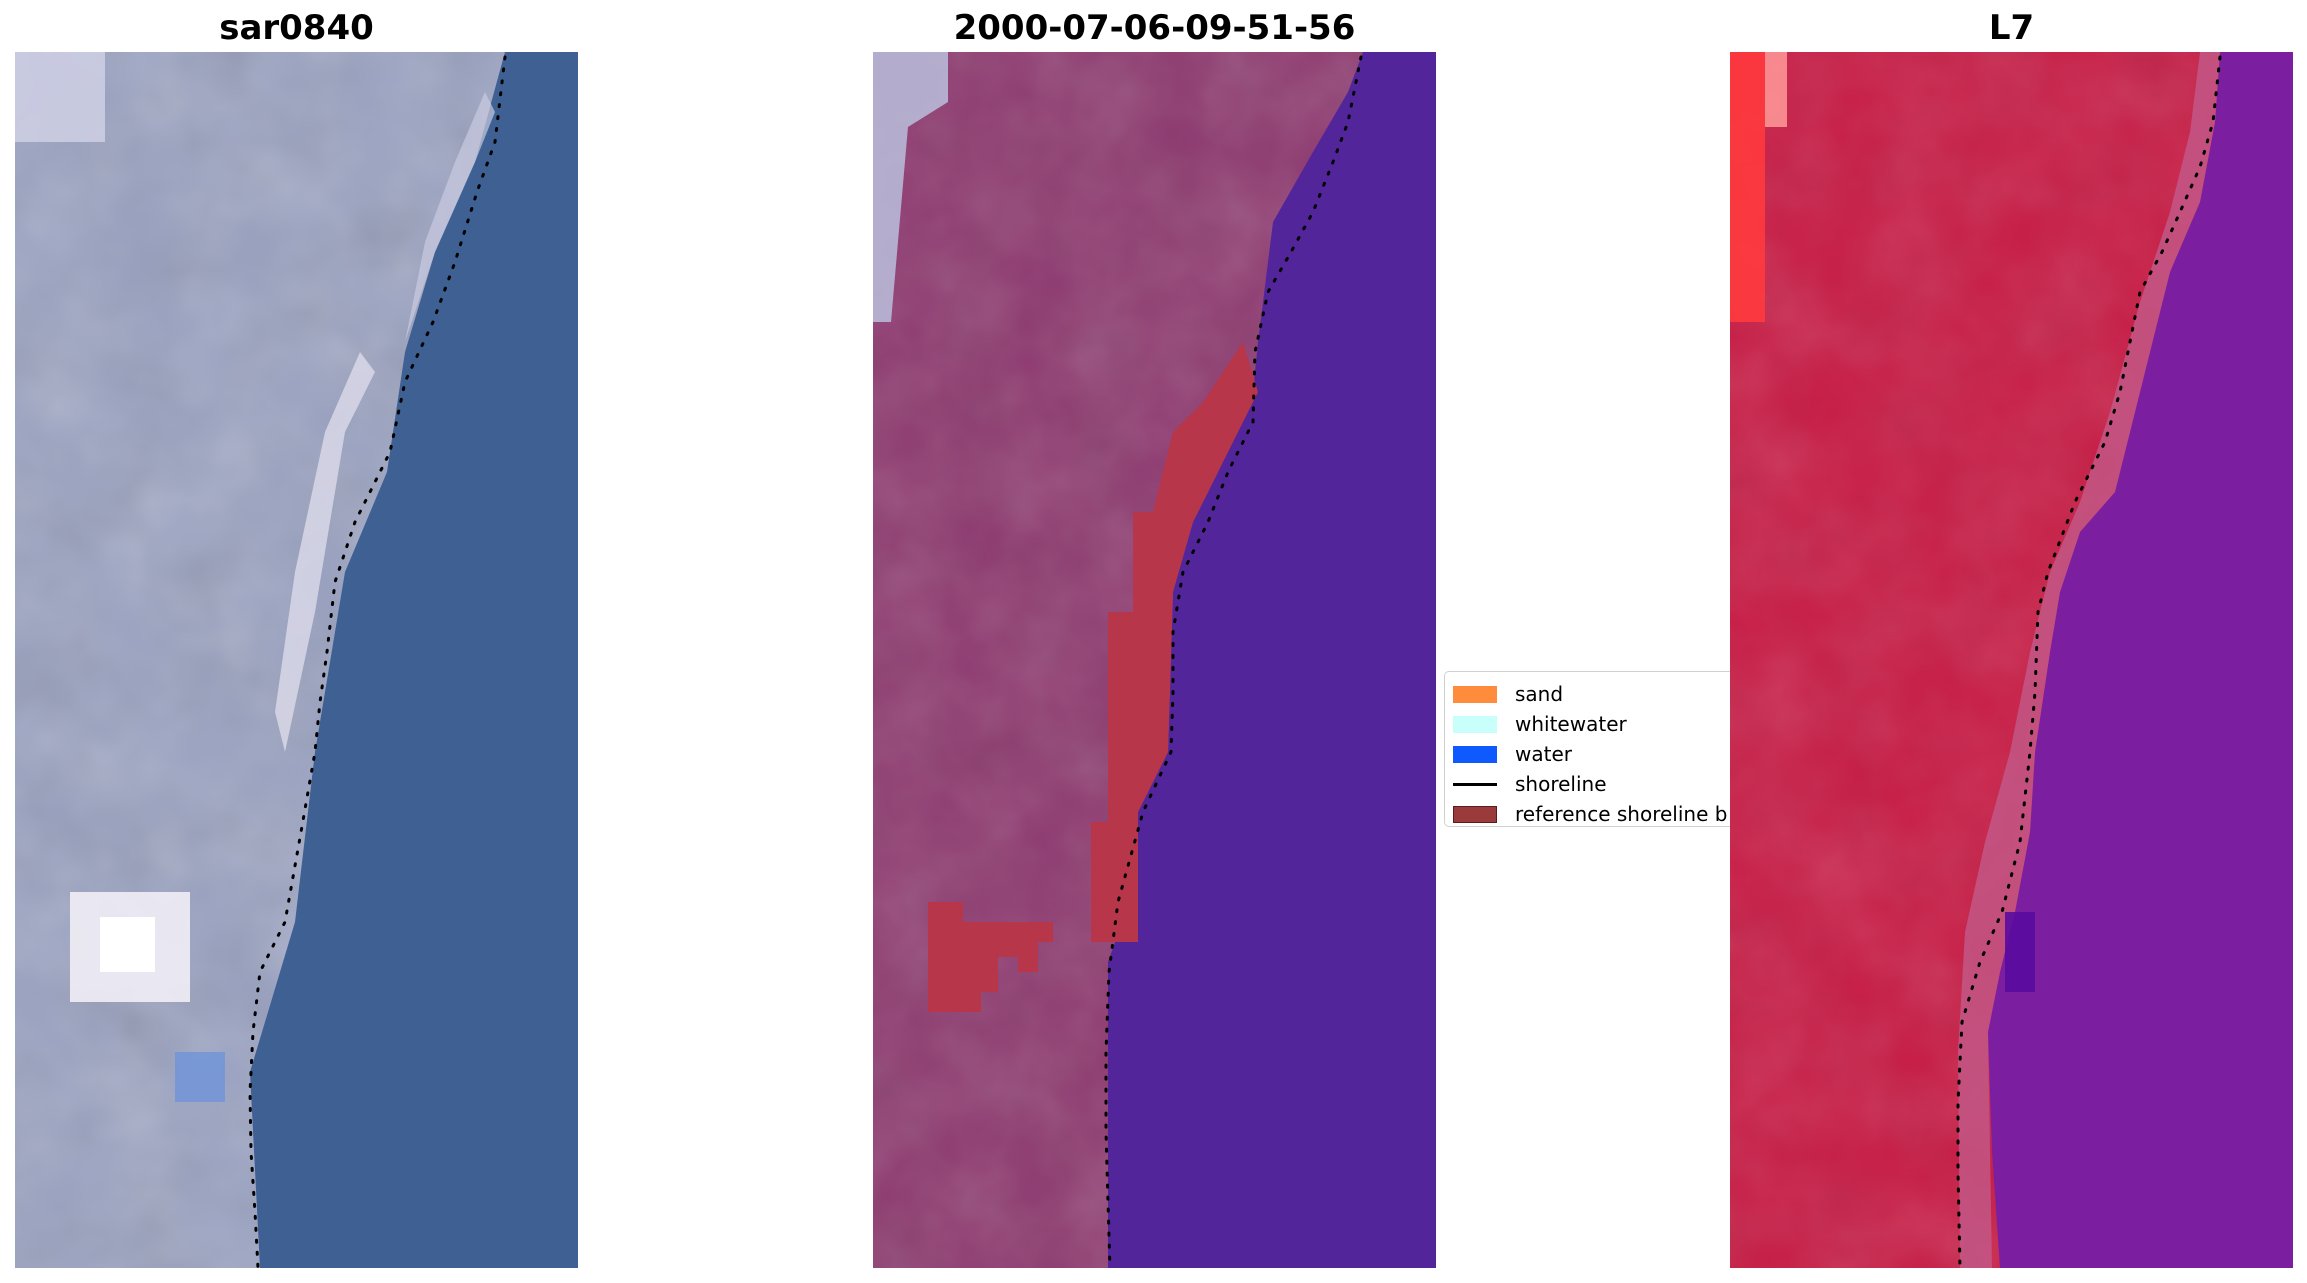  What do you see at coordinates (1475, 754) in the screenshot?
I see `legend-swatch-water` at bounding box center [1475, 754].